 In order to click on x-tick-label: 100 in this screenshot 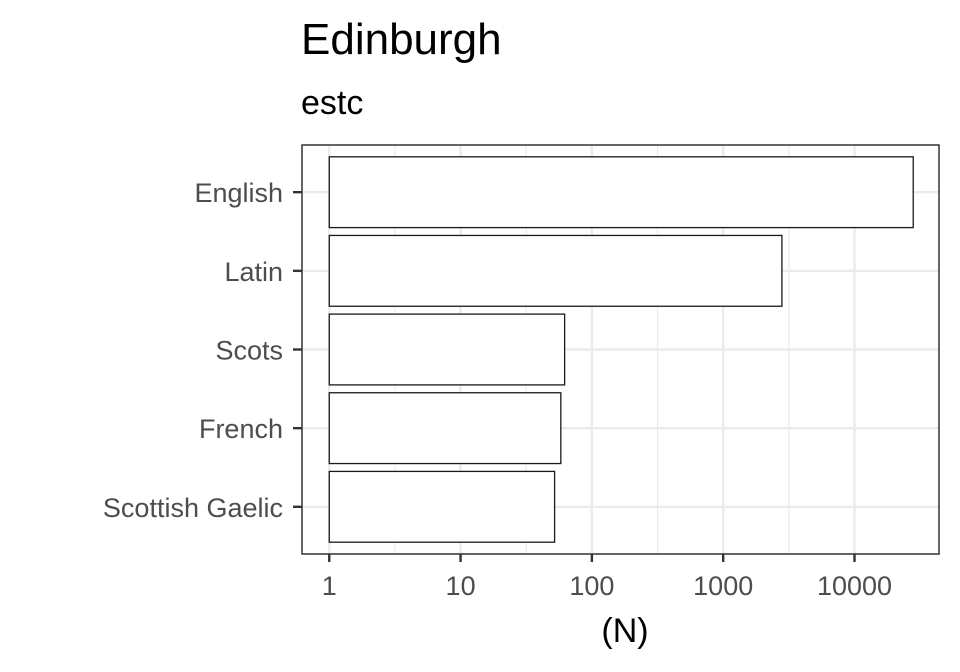, I will do `click(591, 586)`.